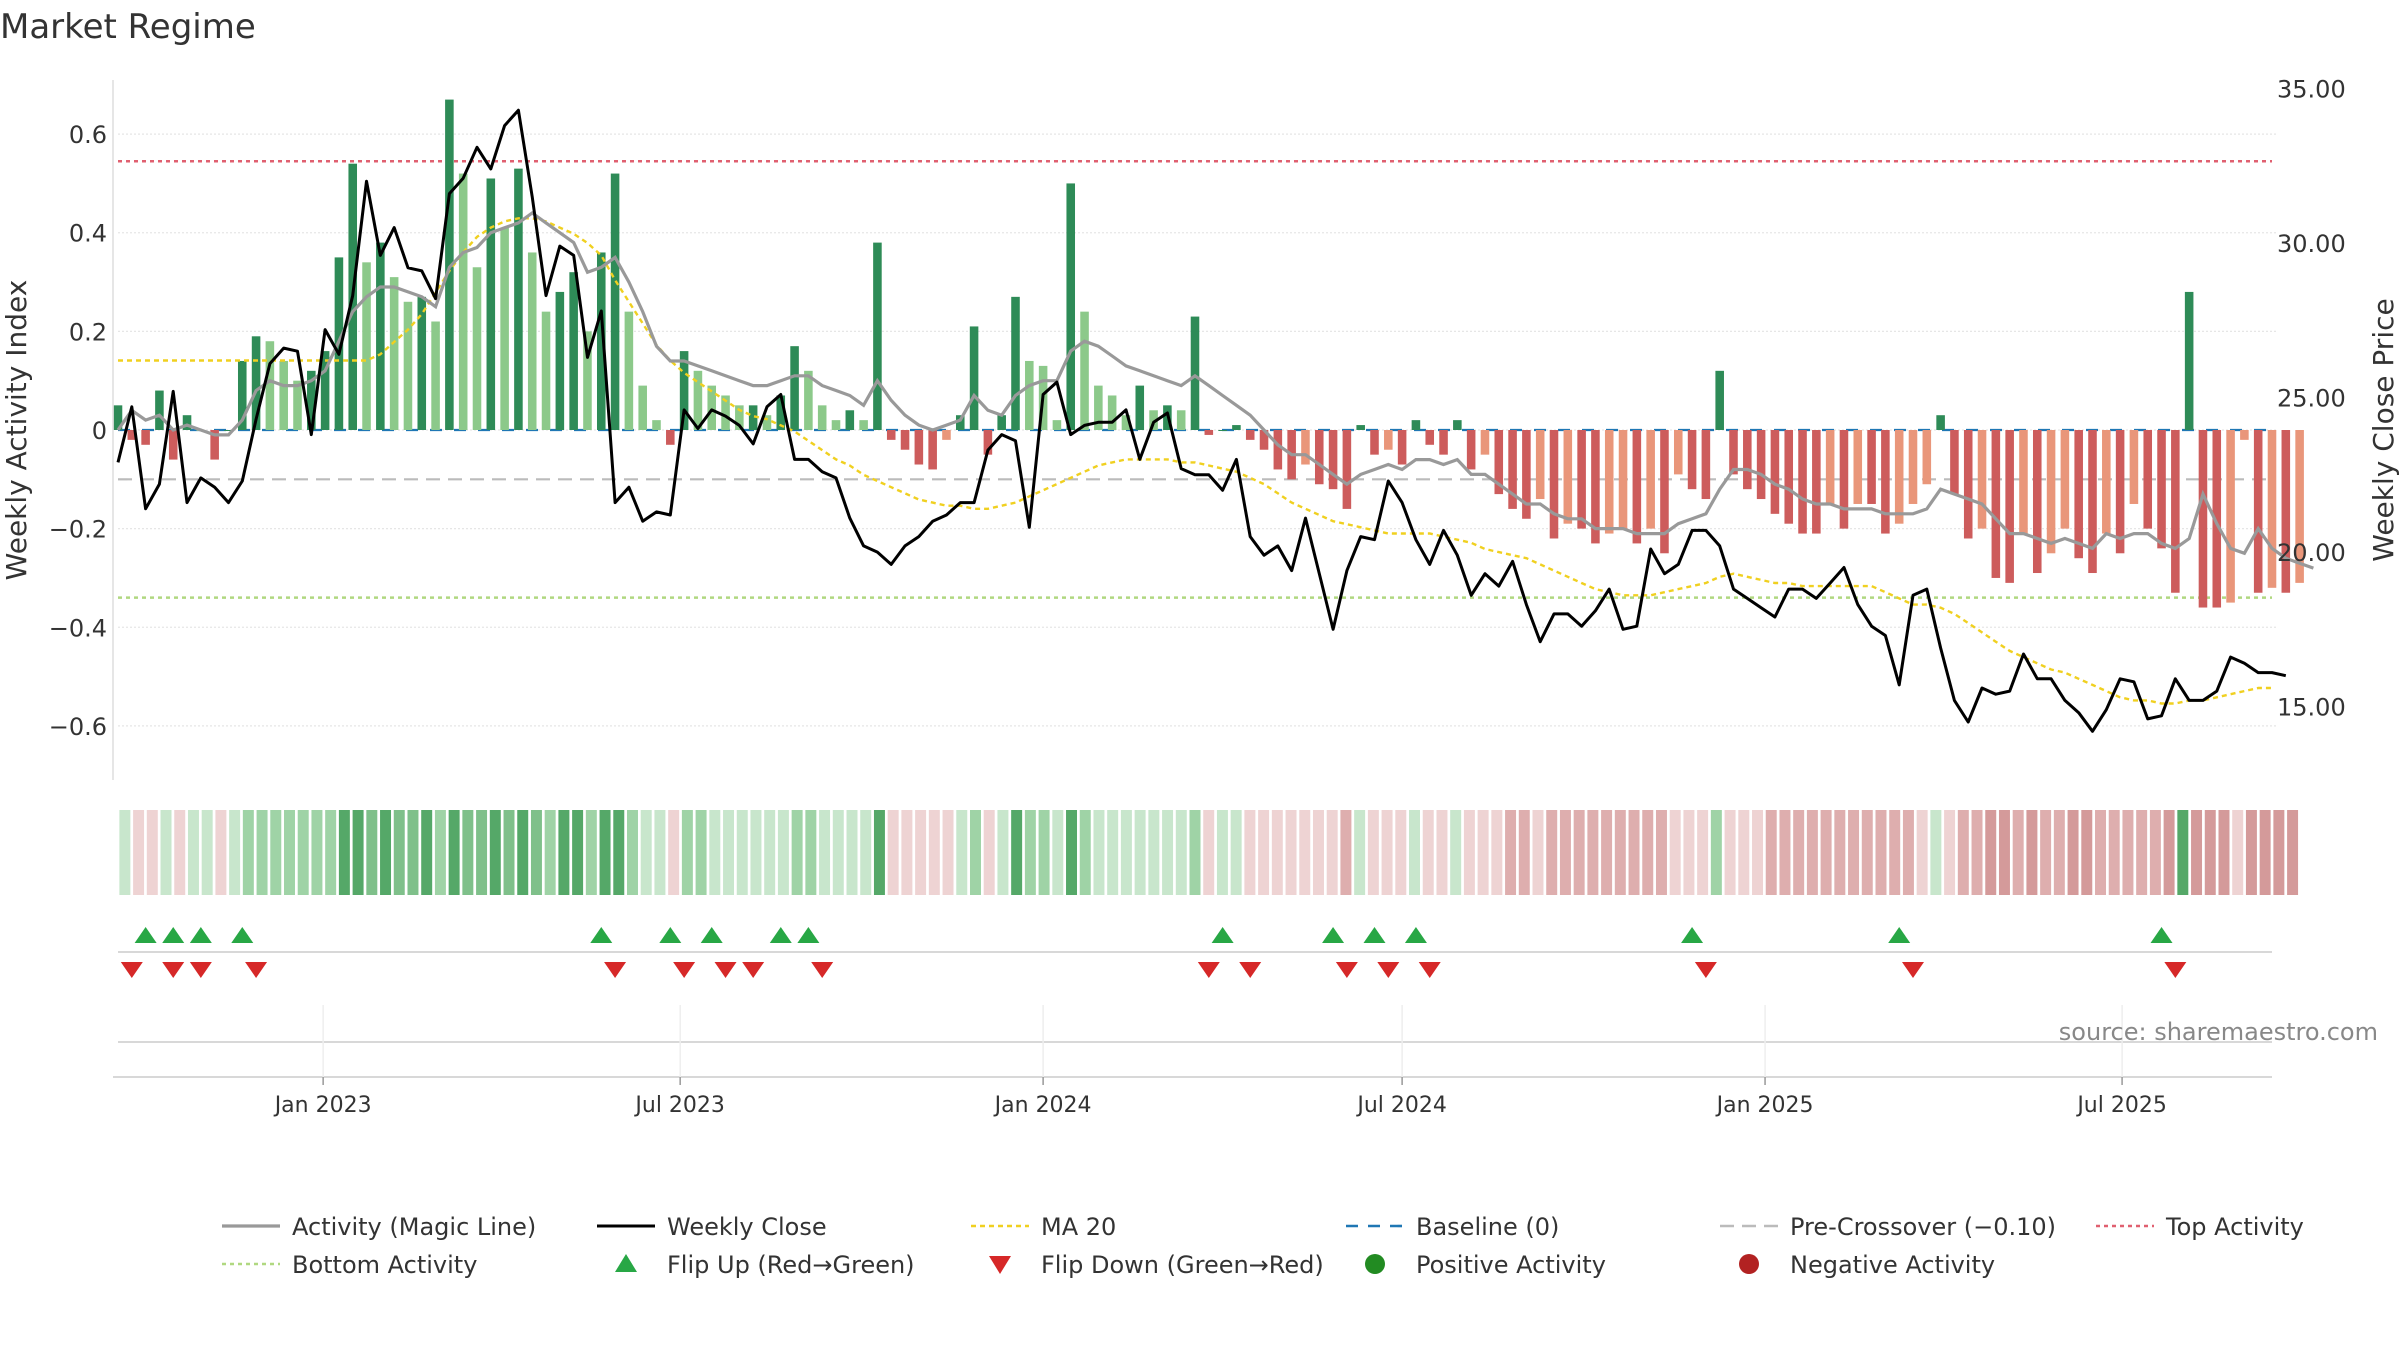 The image size is (2400, 1354). I want to click on chart-title: Market Regime, so click(128, 27).